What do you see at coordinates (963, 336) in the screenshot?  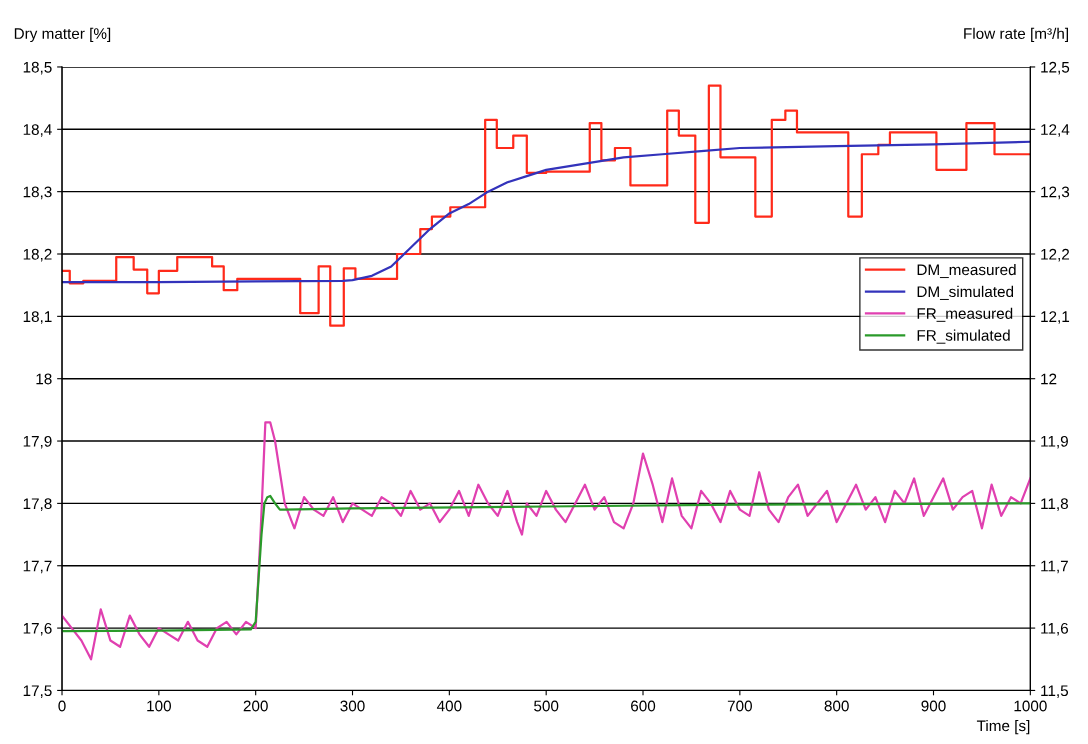 I see `legend-label: FR_simulated` at bounding box center [963, 336].